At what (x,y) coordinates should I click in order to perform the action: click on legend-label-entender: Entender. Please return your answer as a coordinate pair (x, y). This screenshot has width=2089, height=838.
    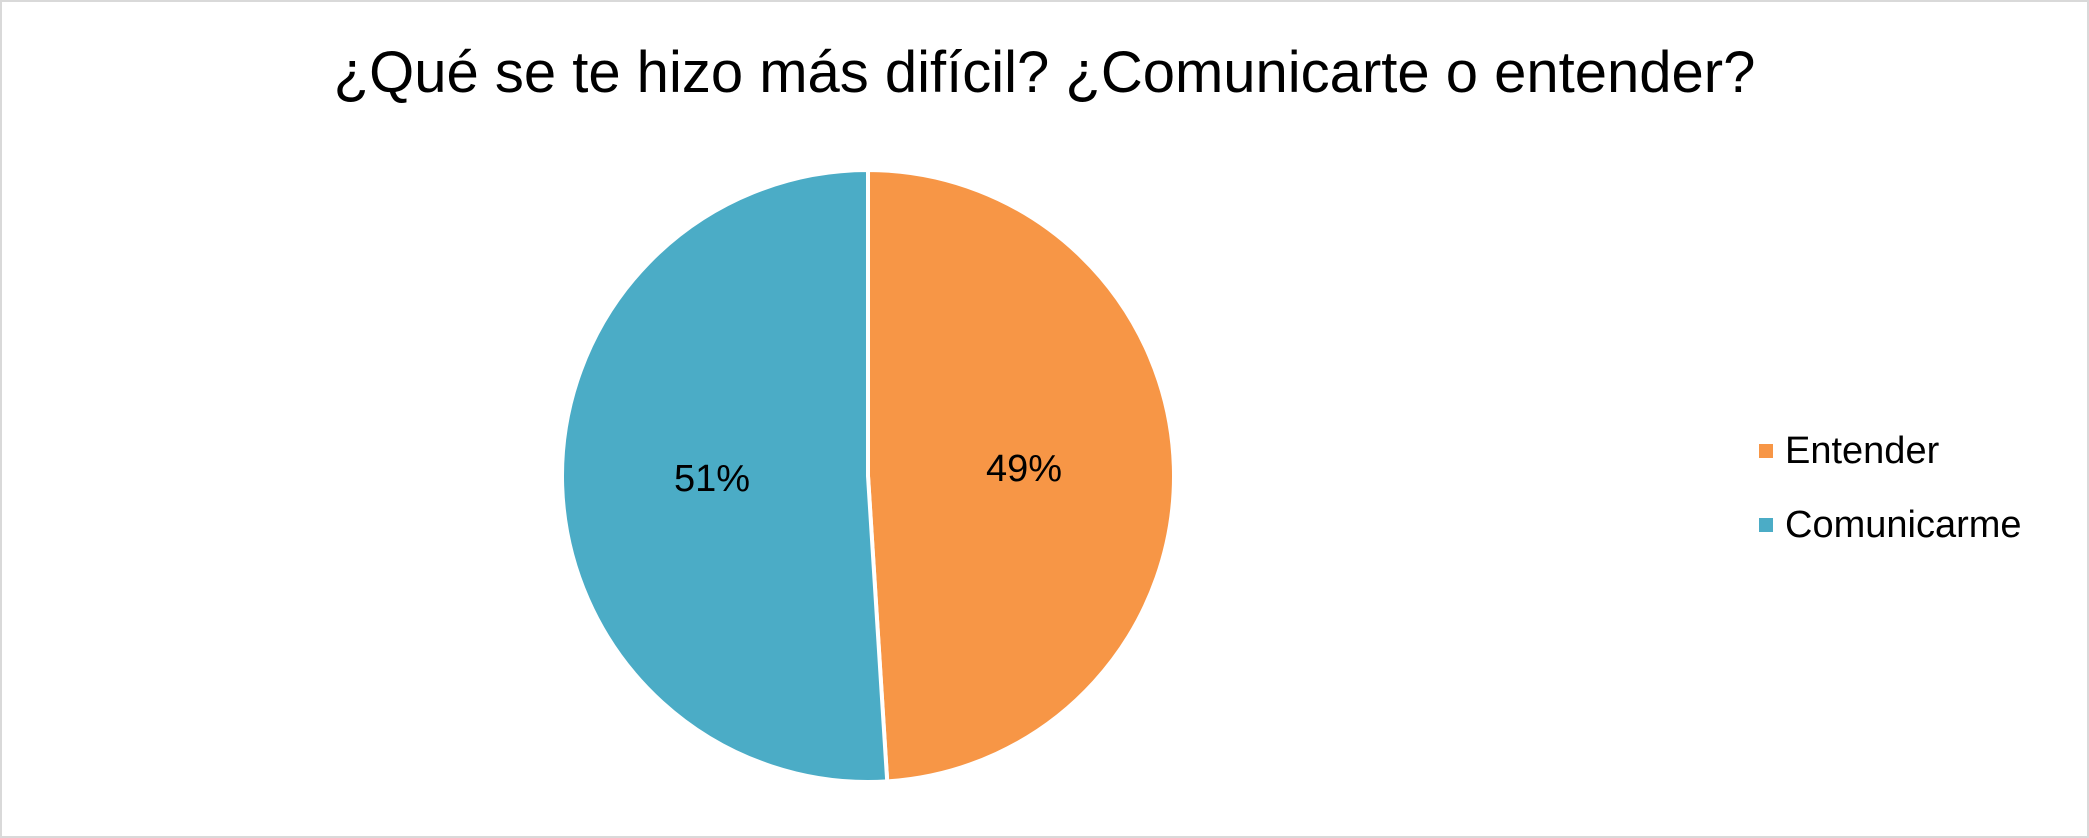
    Looking at the image, I should click on (1862, 450).